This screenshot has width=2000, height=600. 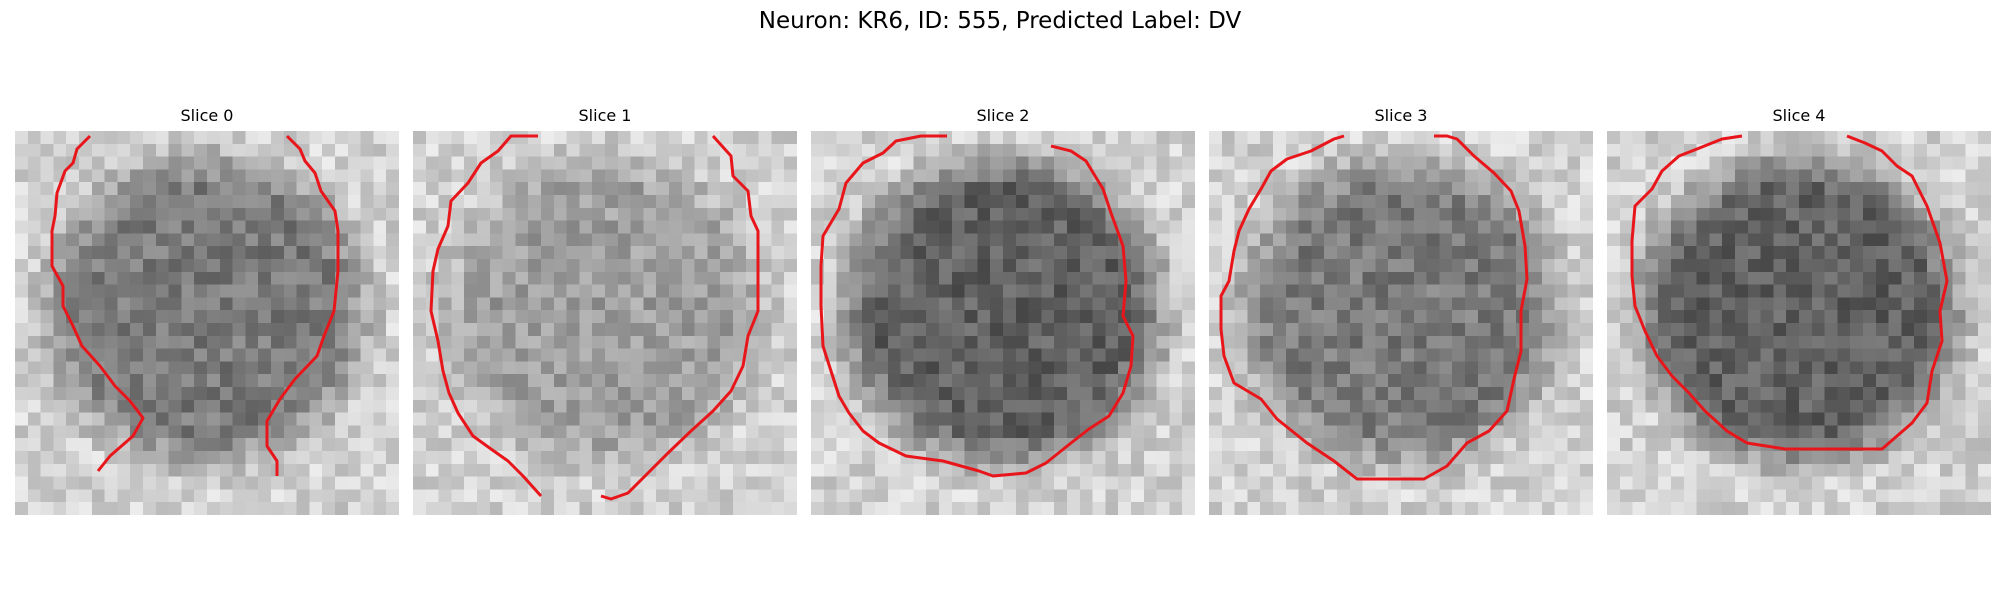 What do you see at coordinates (605, 115) in the screenshot?
I see `slice-title: Slice 1` at bounding box center [605, 115].